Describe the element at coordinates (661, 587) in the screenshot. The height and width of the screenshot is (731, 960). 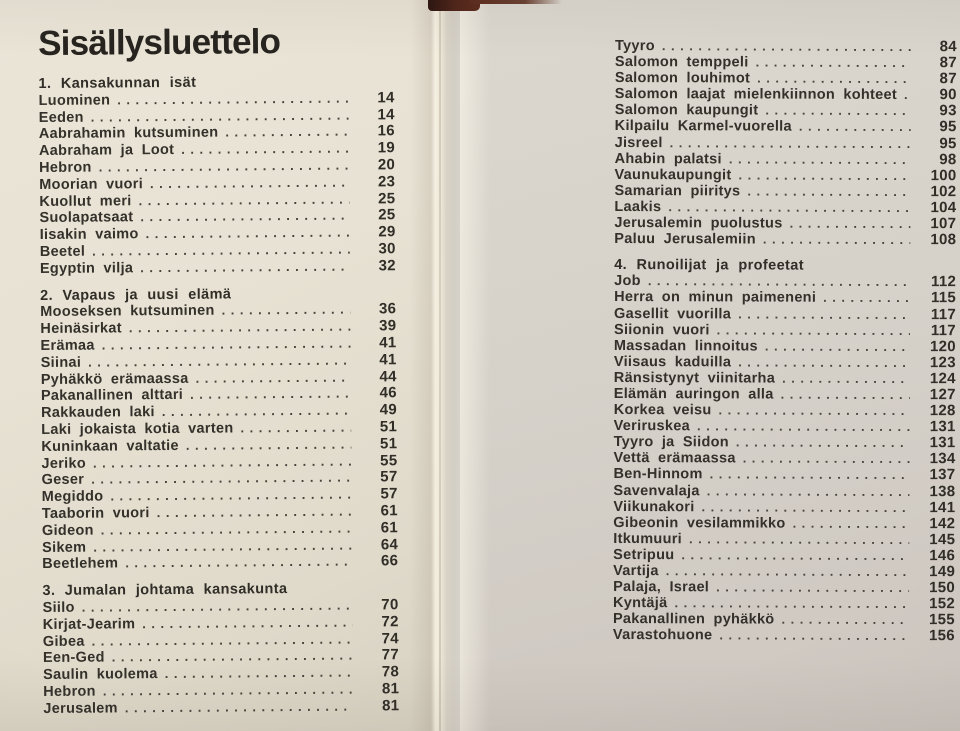
I see `entry-title: Palaja, Israel` at that location.